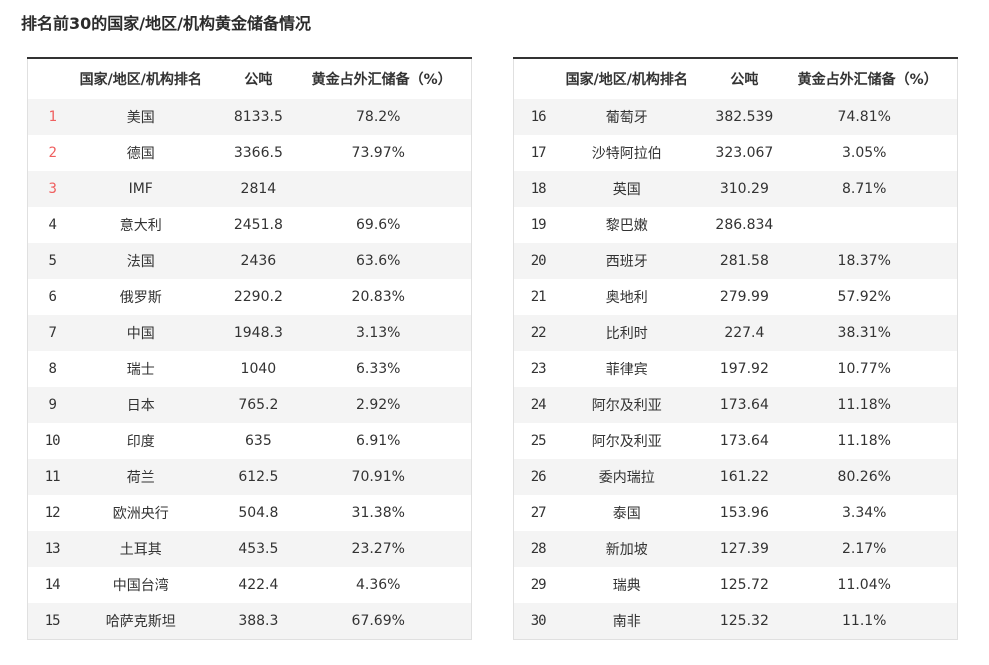 This screenshot has width=989, height=665. What do you see at coordinates (627, 78) in the screenshot?
I see `country-column-header: 国家/地区/机构排名` at bounding box center [627, 78].